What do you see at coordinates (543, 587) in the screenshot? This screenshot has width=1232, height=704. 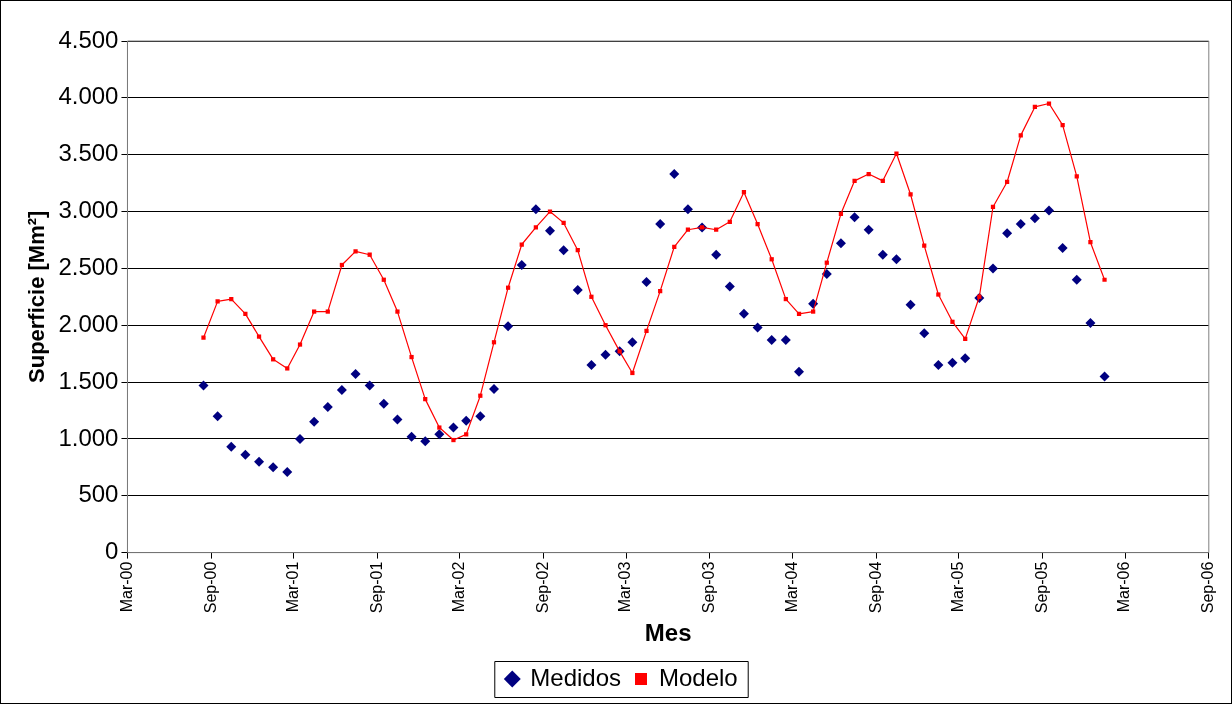 I see `x-tick-label: Sep-02` at bounding box center [543, 587].